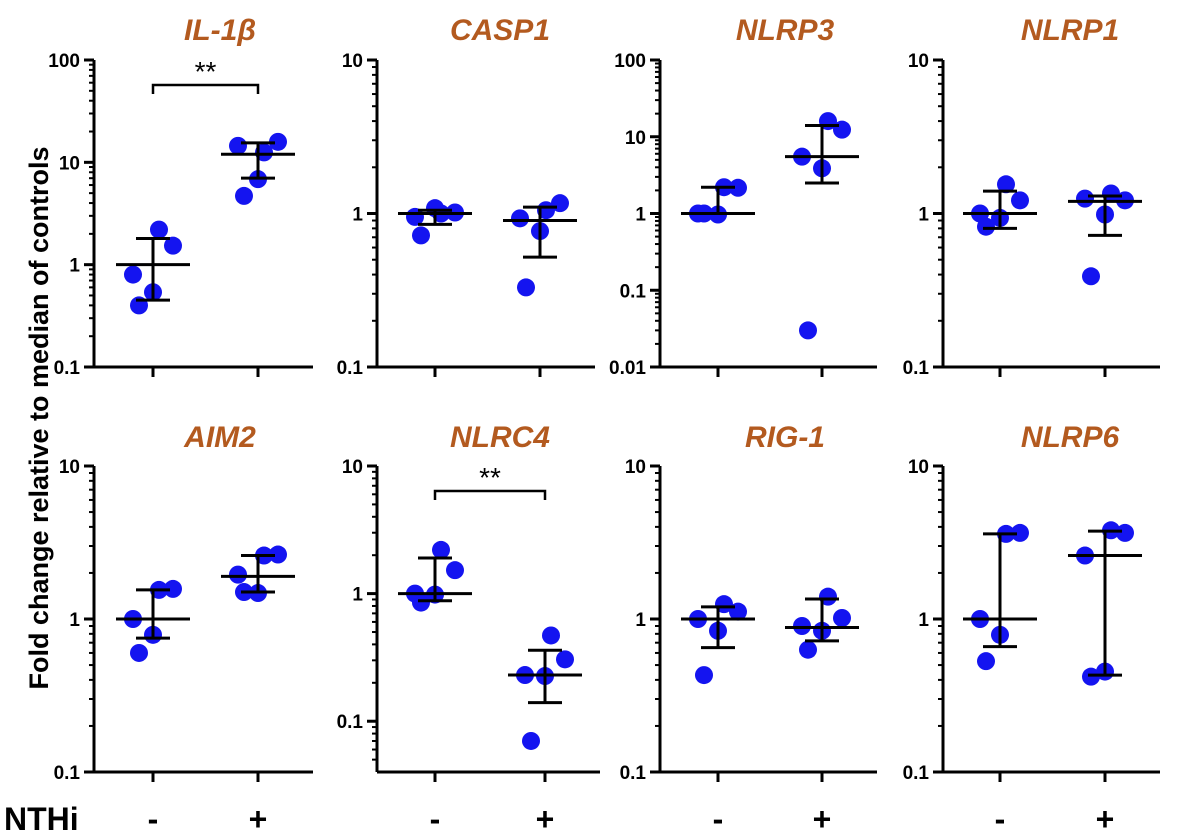 This screenshot has height=833, width=1190. Describe the element at coordinates (500, 437) in the screenshot. I see `panel-title: NLRC4` at that location.